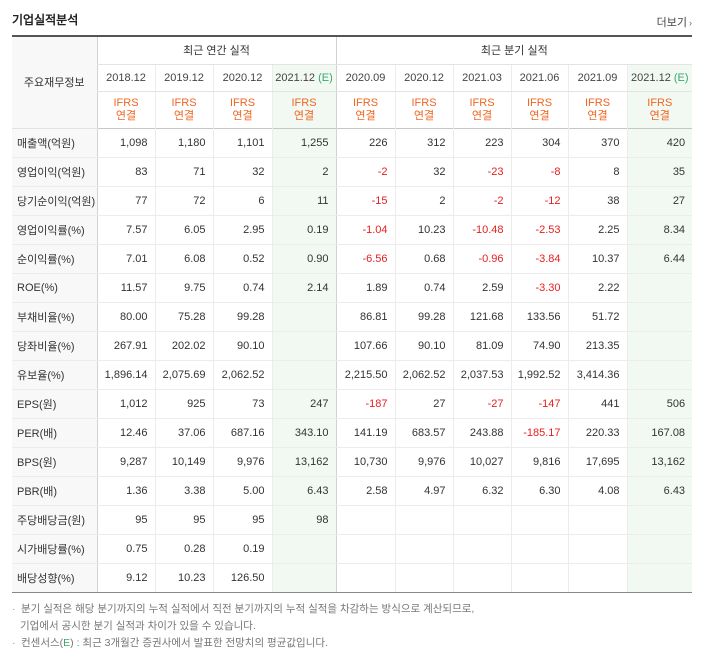  Describe the element at coordinates (539, 403) in the screenshot. I see `table-cell: -147` at that location.